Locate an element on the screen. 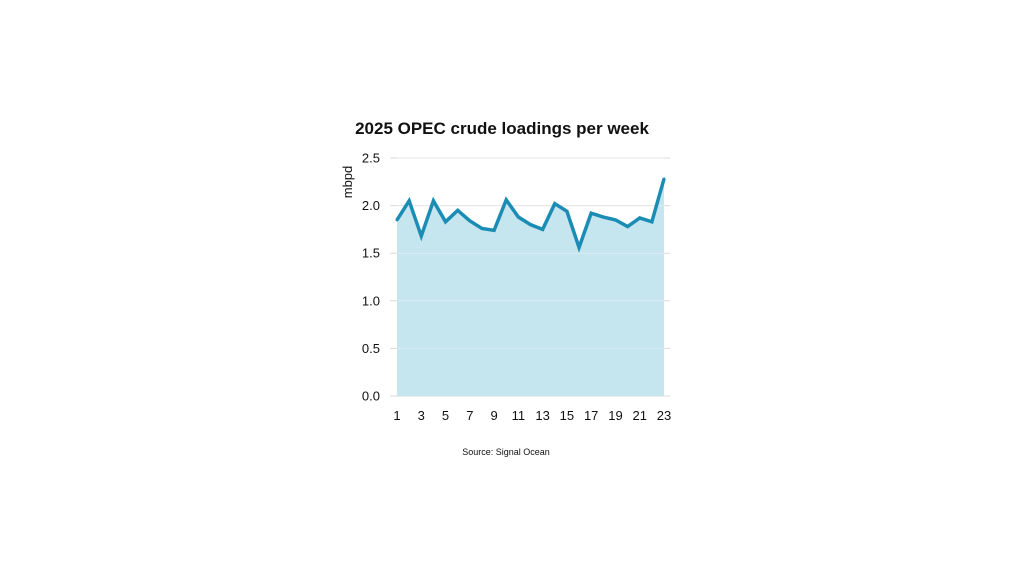 Image resolution: width=1024 pixels, height=576 pixels. y-axis-label: mbpd is located at coordinates (347, 182).